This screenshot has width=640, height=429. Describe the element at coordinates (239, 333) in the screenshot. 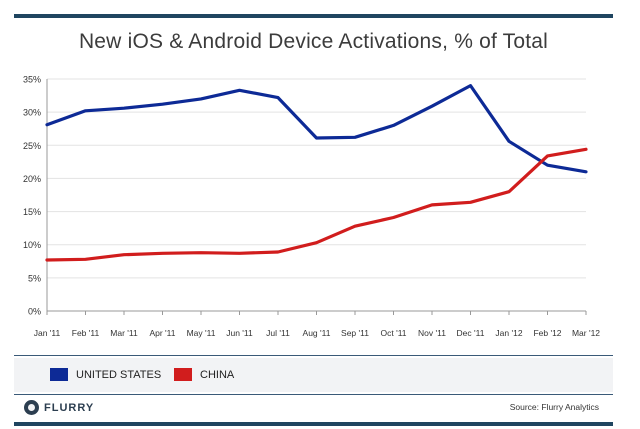

I see `x-tick-label: Jun '11` at that location.